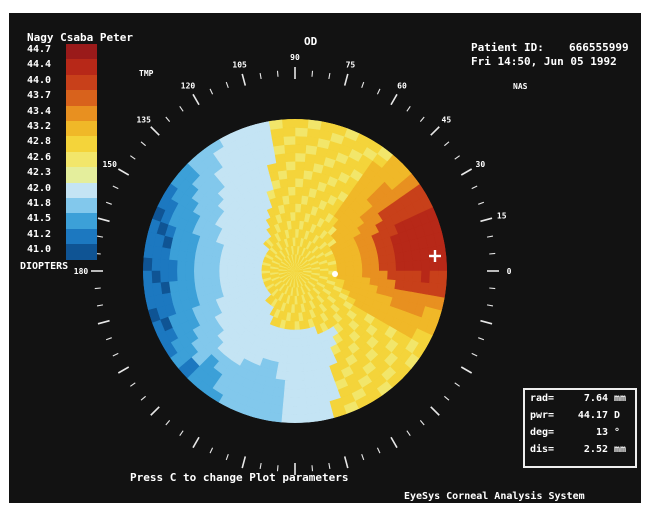 The height and width of the screenshot is (509, 653). What do you see at coordinates (39, 203) in the screenshot?
I see `legend-value: 41.8` at bounding box center [39, 203].